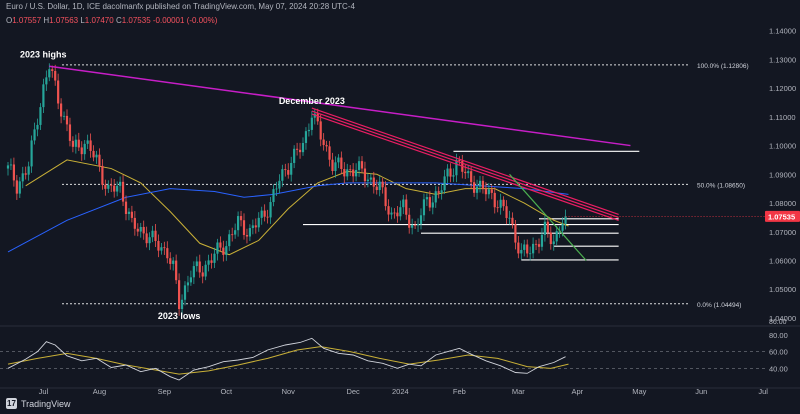 The height and width of the screenshot is (414, 800). I want to click on change-value: -0.00001 (-0.00%), so click(185, 20).